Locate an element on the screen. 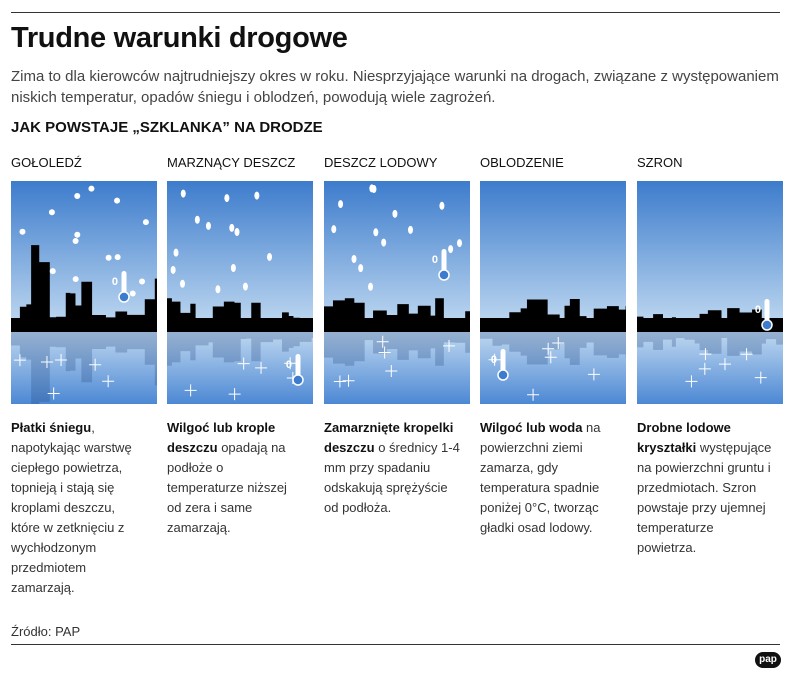 Image resolution: width=792 pixels, height=680 pixels. description-lead: Wilgoć lub woda is located at coordinates (531, 427).